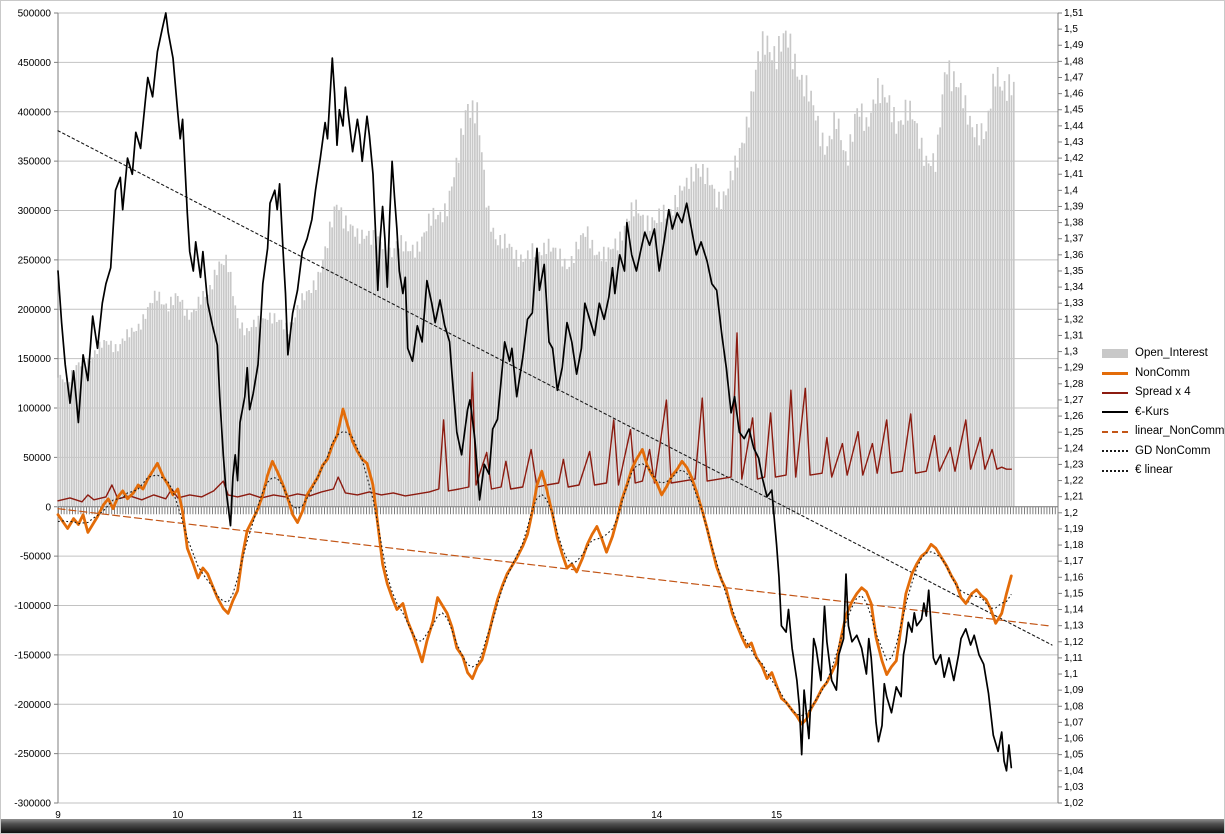 Image resolution: width=1225 pixels, height=834 pixels. I want to click on legend-label-spread: Spread x 4, so click(1163, 392).